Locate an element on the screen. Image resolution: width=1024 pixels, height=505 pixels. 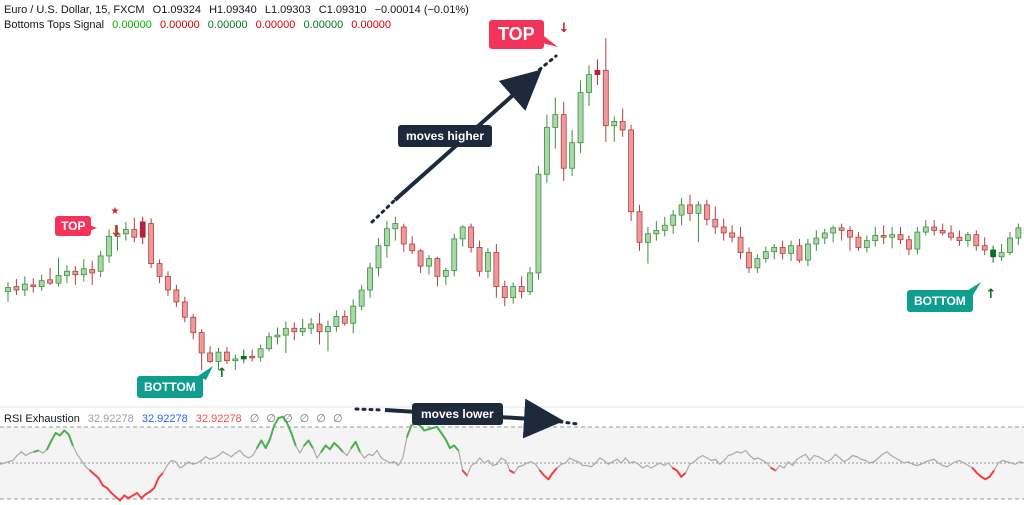
symbol-title: Euro / U.S. Dollar, 15, FXCM is located at coordinates (74, 10).